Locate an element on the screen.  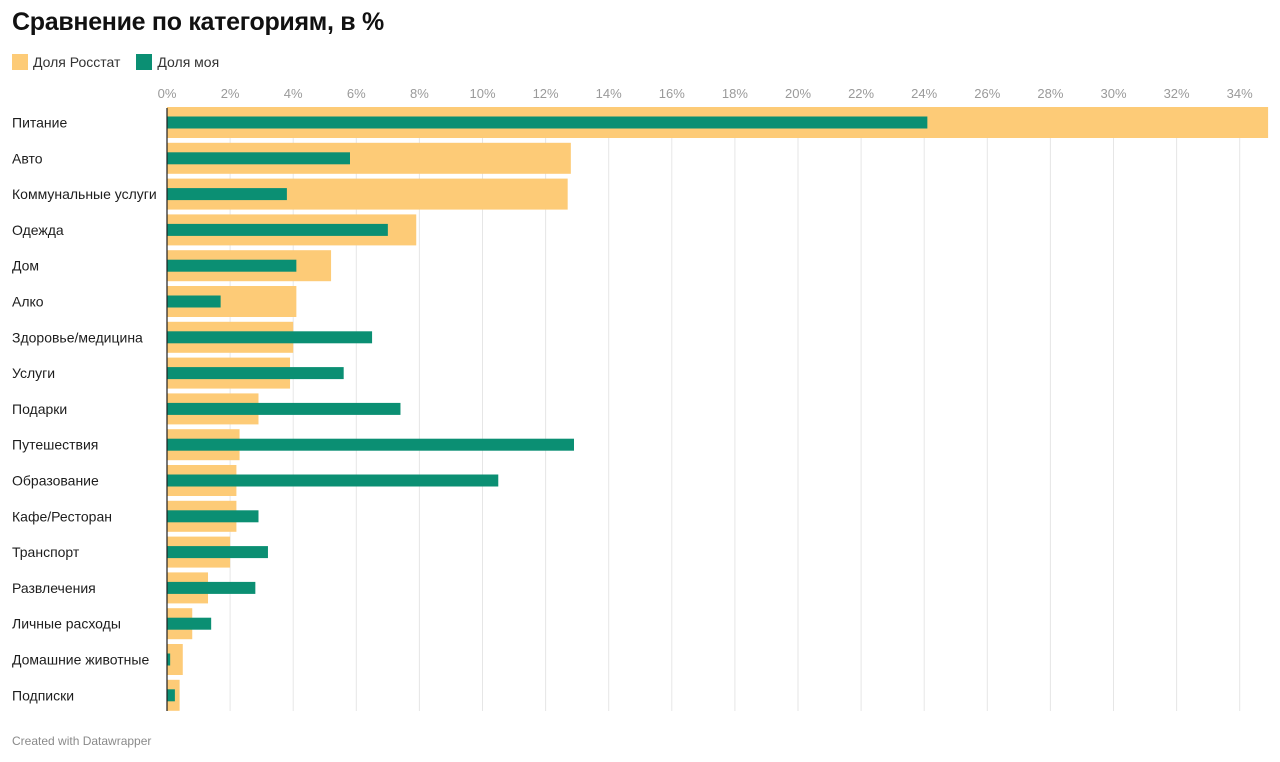
legend-item-rosstat: Доля Росстат is located at coordinates (66, 62).